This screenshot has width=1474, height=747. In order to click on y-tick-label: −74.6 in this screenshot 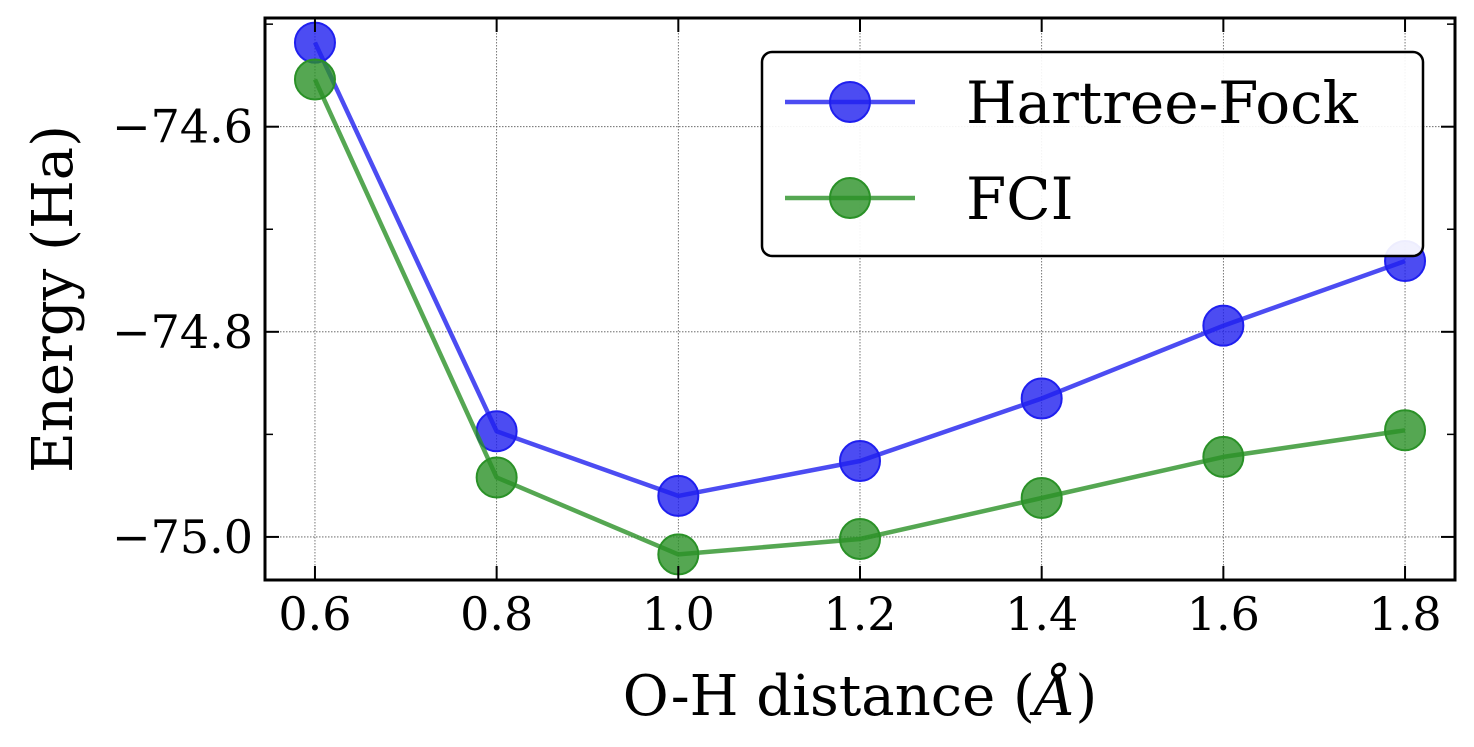, I will do `click(182, 127)`.